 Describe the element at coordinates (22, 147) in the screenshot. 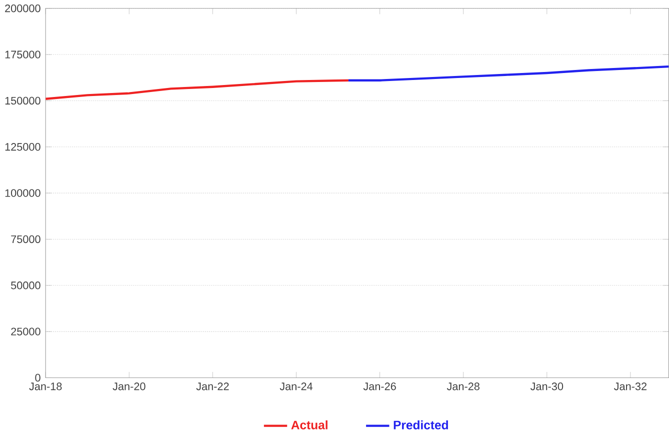

I see `y-tick-label: 125000` at that location.